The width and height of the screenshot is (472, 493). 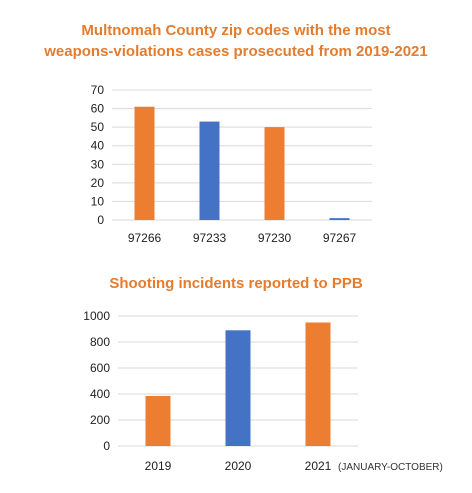 I want to click on chart1-y-tick-label: 30, so click(x=98, y=164).